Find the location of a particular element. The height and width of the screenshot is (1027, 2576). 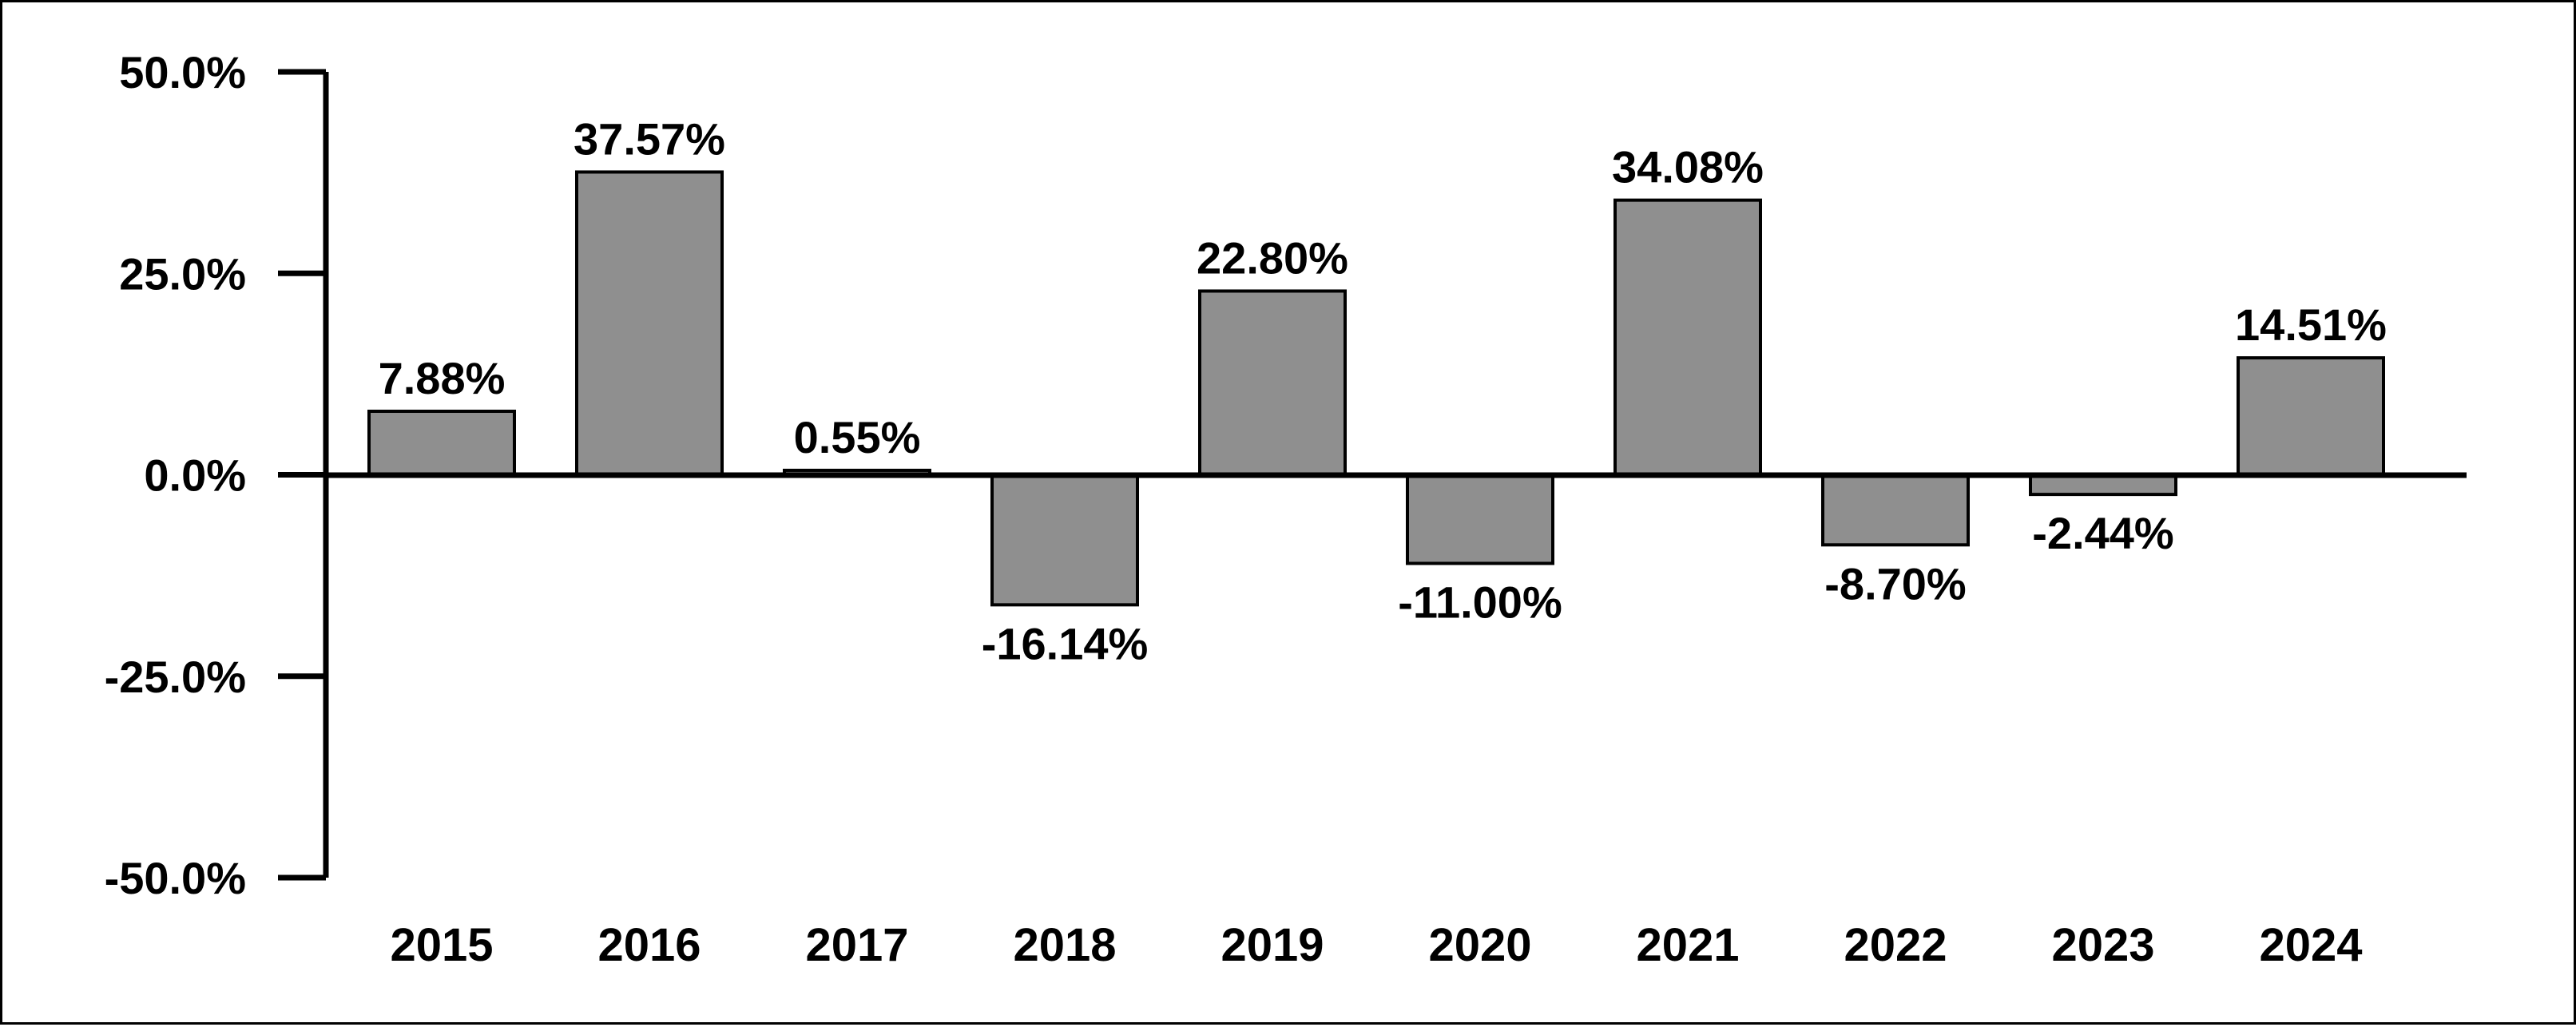

y-axis: 50.0% 25.0% 0.0% -25.0% -50.0% is located at coordinates (217, 475).